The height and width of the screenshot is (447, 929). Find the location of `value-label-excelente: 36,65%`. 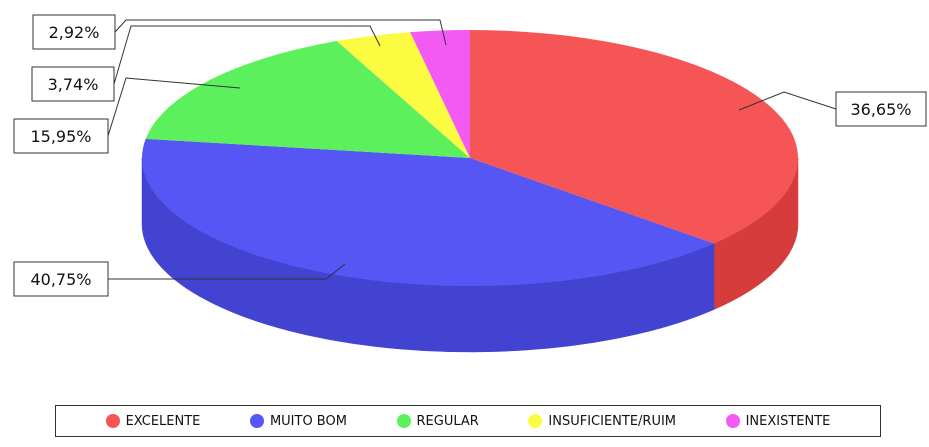

value-label-excelente: 36,65% is located at coordinates (880, 109).